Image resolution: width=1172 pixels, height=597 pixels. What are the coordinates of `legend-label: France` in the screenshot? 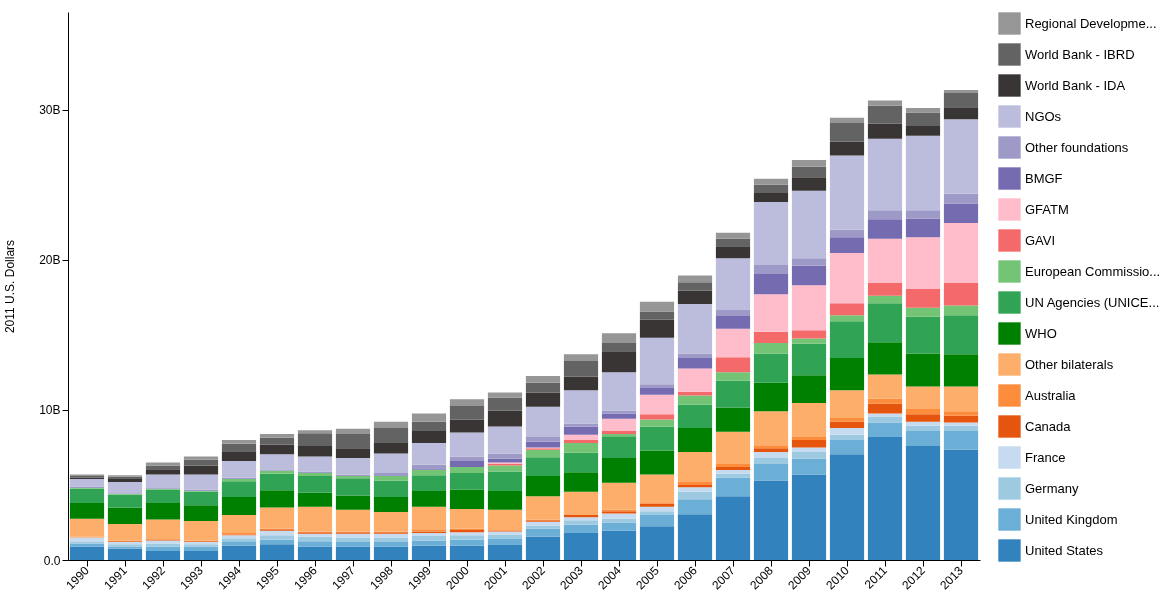 It's located at (1045, 457).